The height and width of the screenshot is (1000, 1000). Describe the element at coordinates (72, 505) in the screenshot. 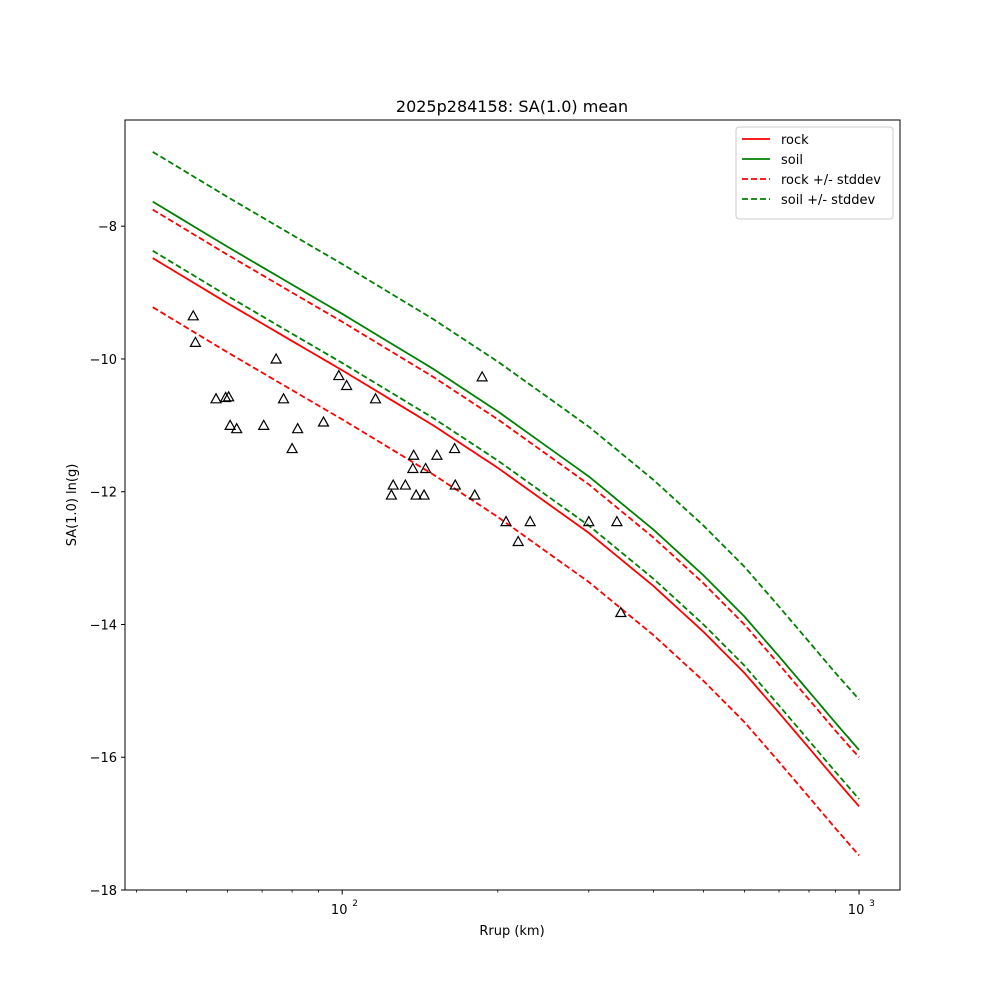

I see `y-axis-label: SA(1.0) ln(g)` at that location.